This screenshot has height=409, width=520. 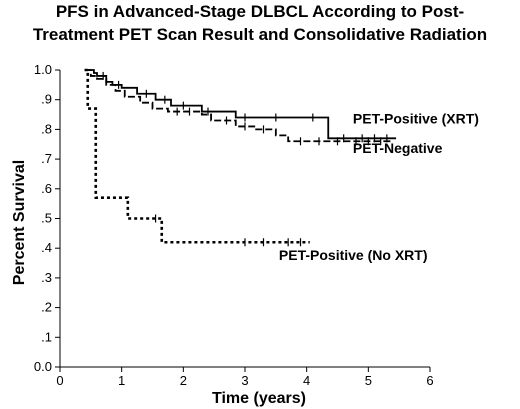 What do you see at coordinates (183, 380) in the screenshot?
I see `x-tick-label: 2` at bounding box center [183, 380].